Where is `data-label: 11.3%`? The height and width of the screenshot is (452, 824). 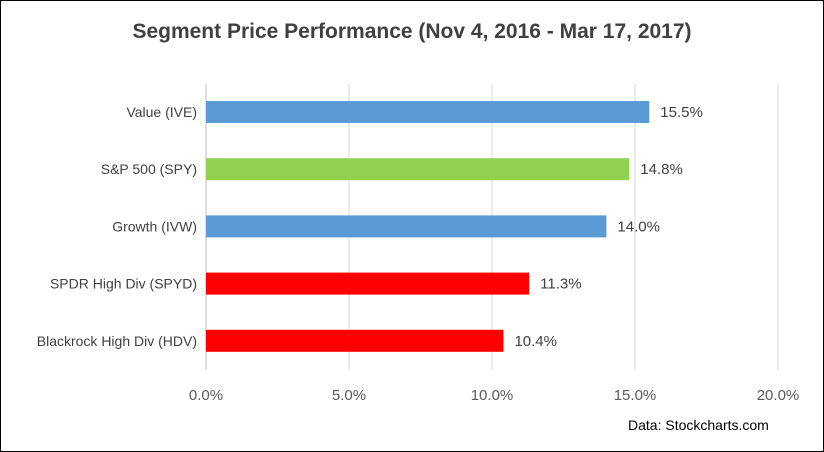 data-label: 11.3% is located at coordinates (560, 284).